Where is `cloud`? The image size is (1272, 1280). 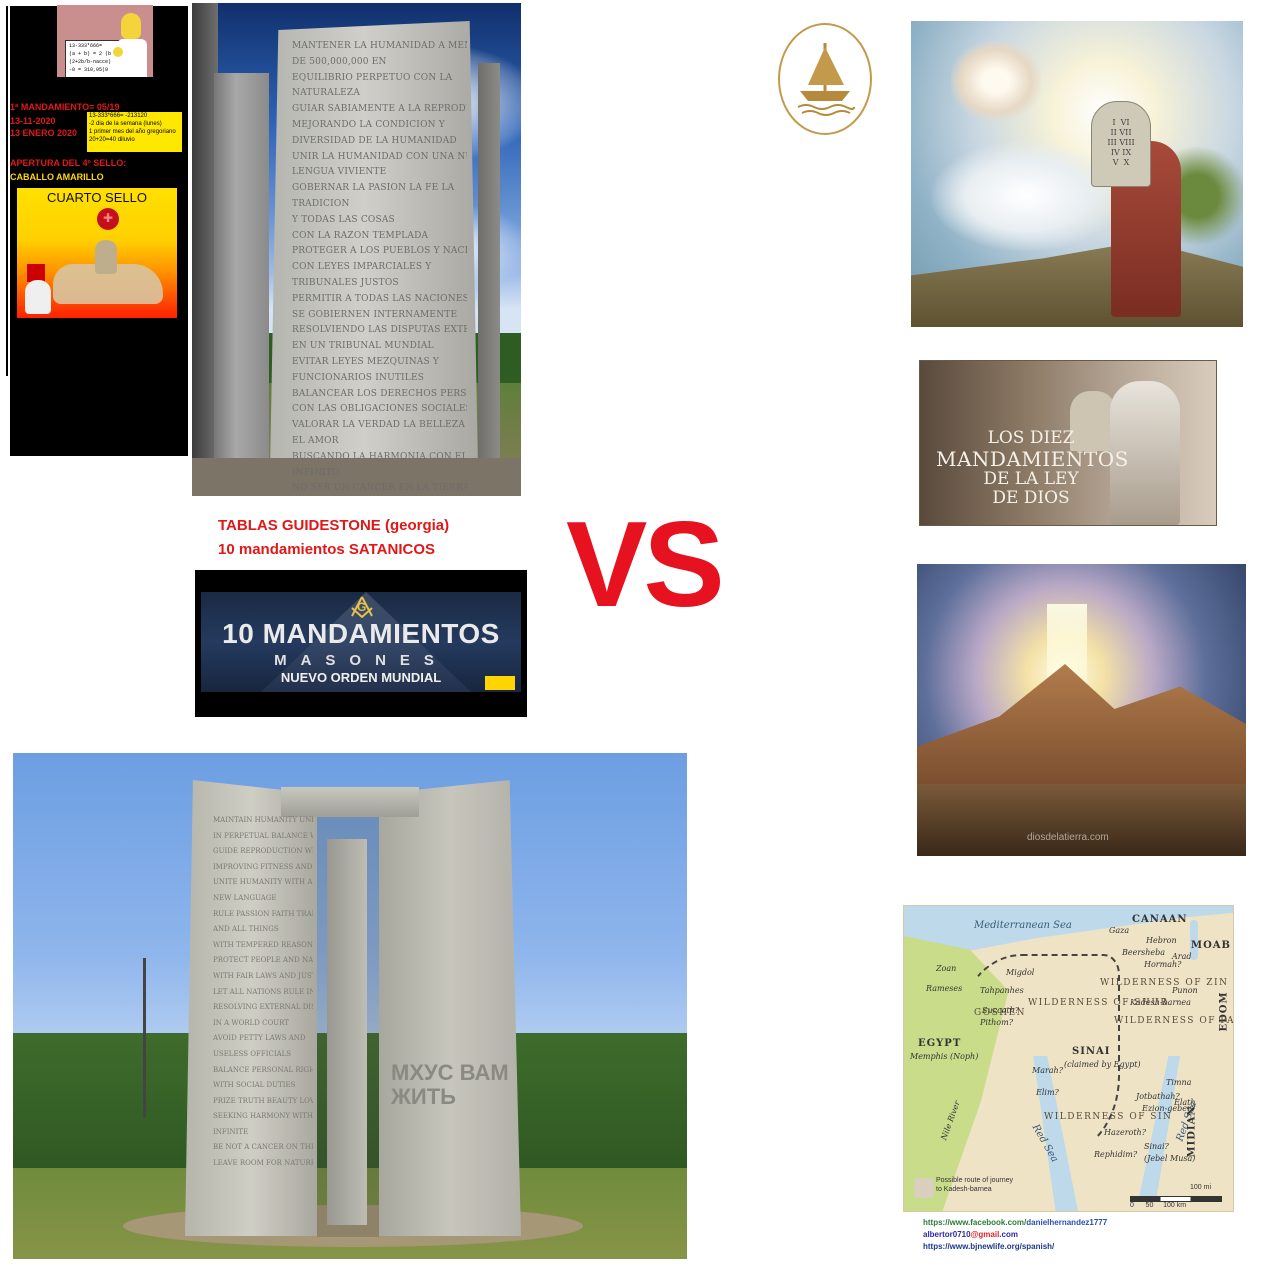 cloud is located at coordinates (1026, 196).